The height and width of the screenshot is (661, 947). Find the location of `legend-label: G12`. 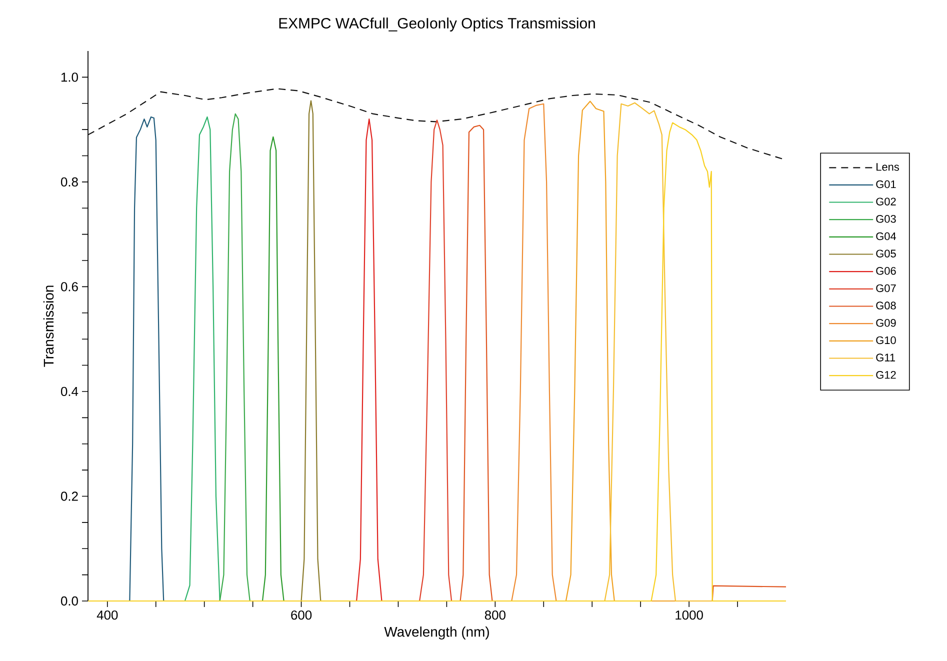

legend-label: G12 is located at coordinates (886, 375).